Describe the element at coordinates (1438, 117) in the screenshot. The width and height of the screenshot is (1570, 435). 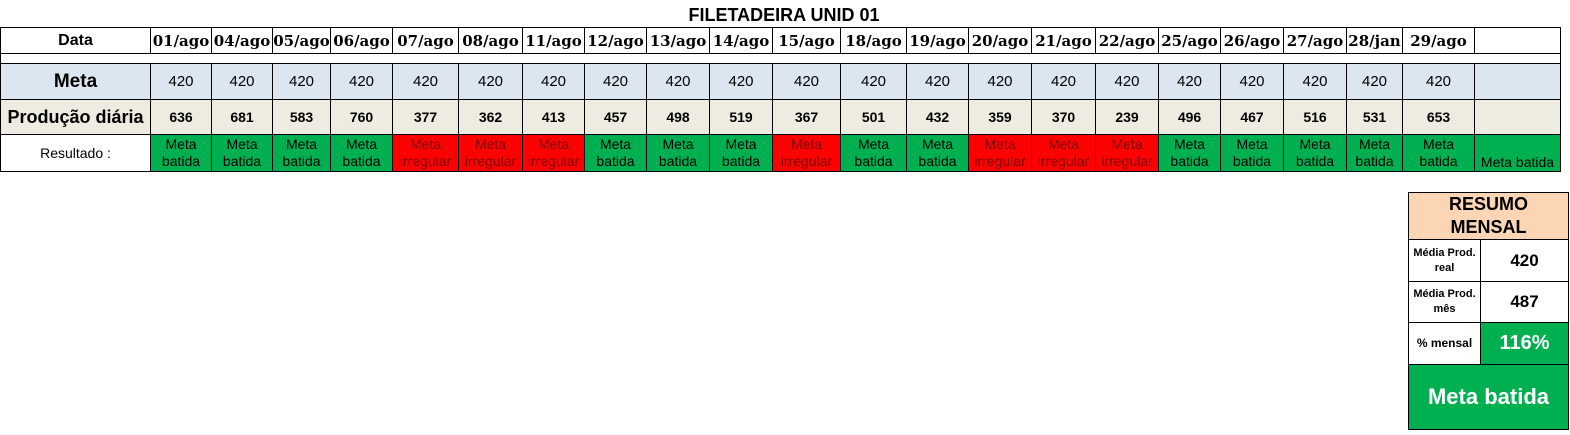
I see `production-cell: 653` at that location.